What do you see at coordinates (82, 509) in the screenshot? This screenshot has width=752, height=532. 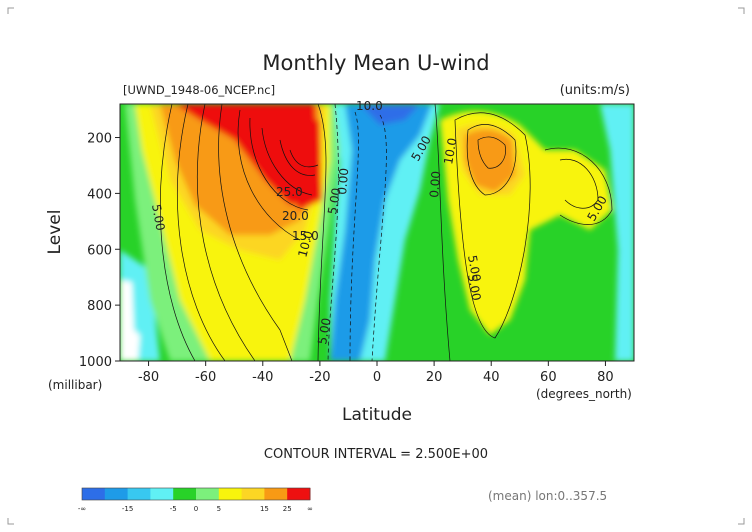 I see `colorbar-label: -∞` at bounding box center [82, 509].